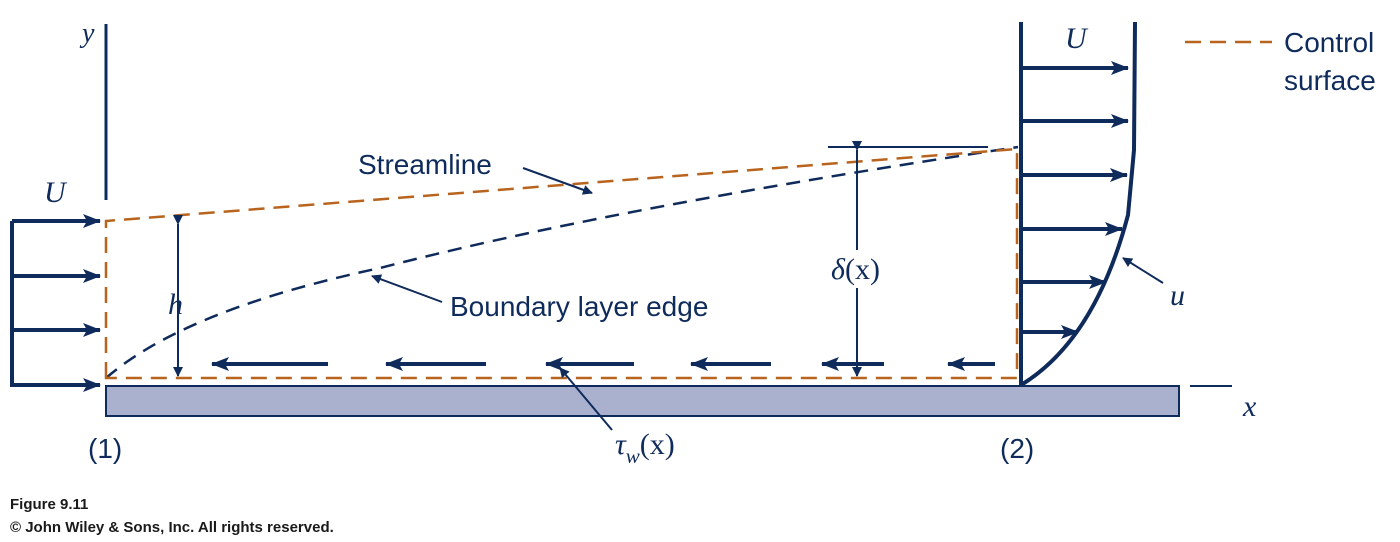  I want to click on delta-label-bg, so click(857, 269).